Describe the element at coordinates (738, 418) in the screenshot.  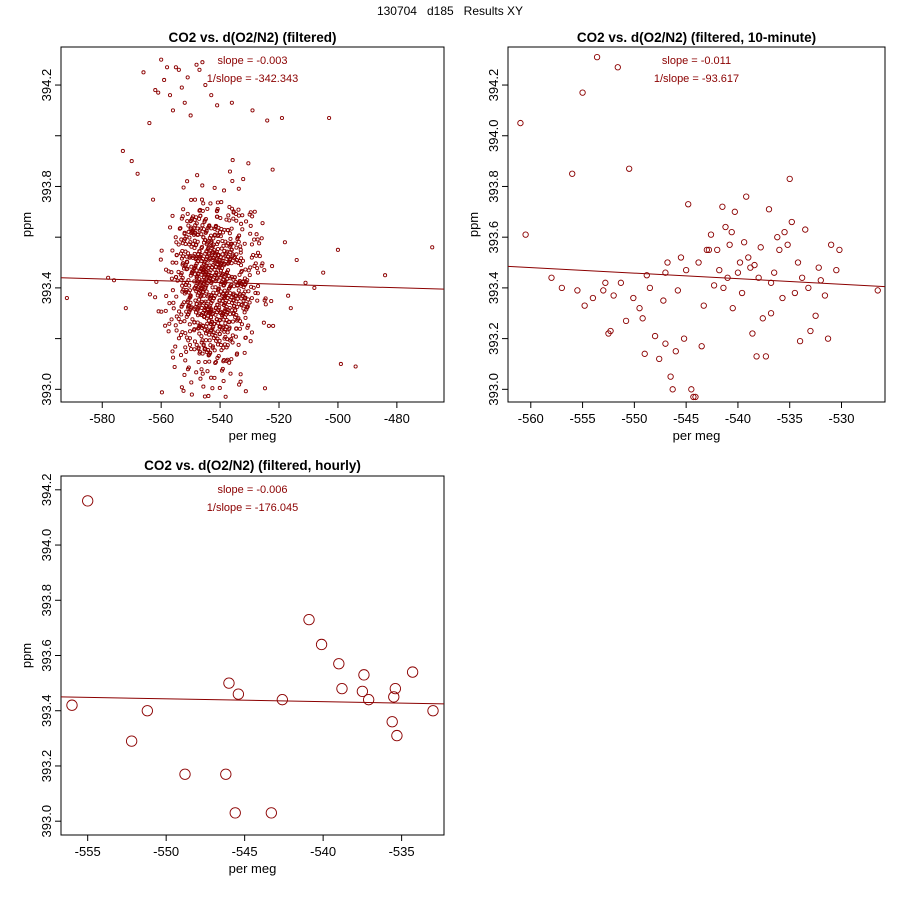
I see `x-tick-label: -540` at that location.